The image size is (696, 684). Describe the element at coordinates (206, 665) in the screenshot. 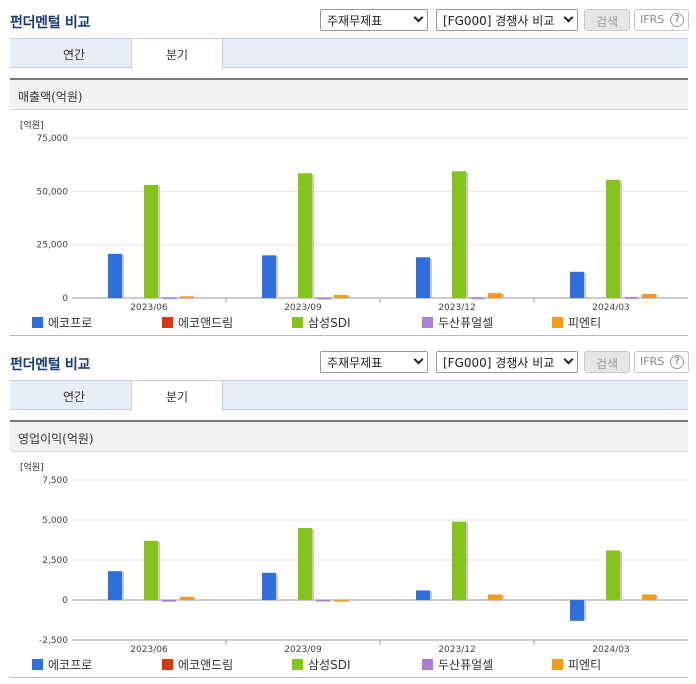

I see `legend-label: 에코앤드림` at that location.